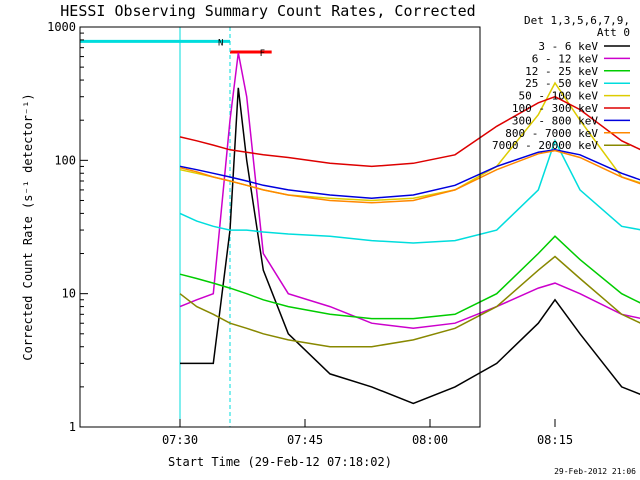 This screenshot has height=480, width=640. What do you see at coordinates (577, 20) in the screenshot?
I see `legend-header-0: Det 1,3,5,6,7,9,` at bounding box center [577, 20].